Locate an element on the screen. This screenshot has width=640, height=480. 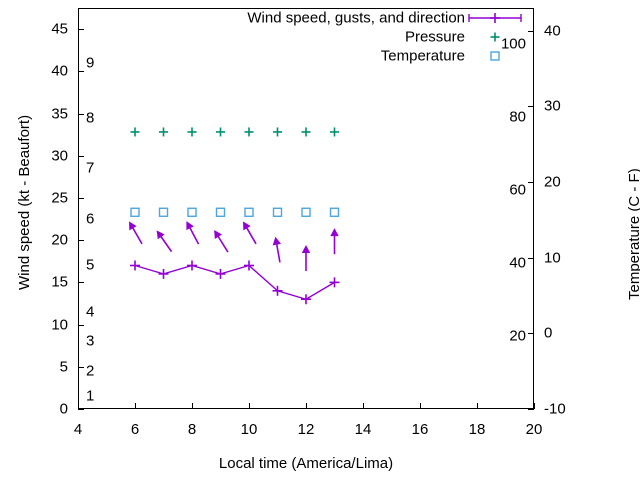
y-tick-label-temp: 40 is located at coordinates (552, 31).